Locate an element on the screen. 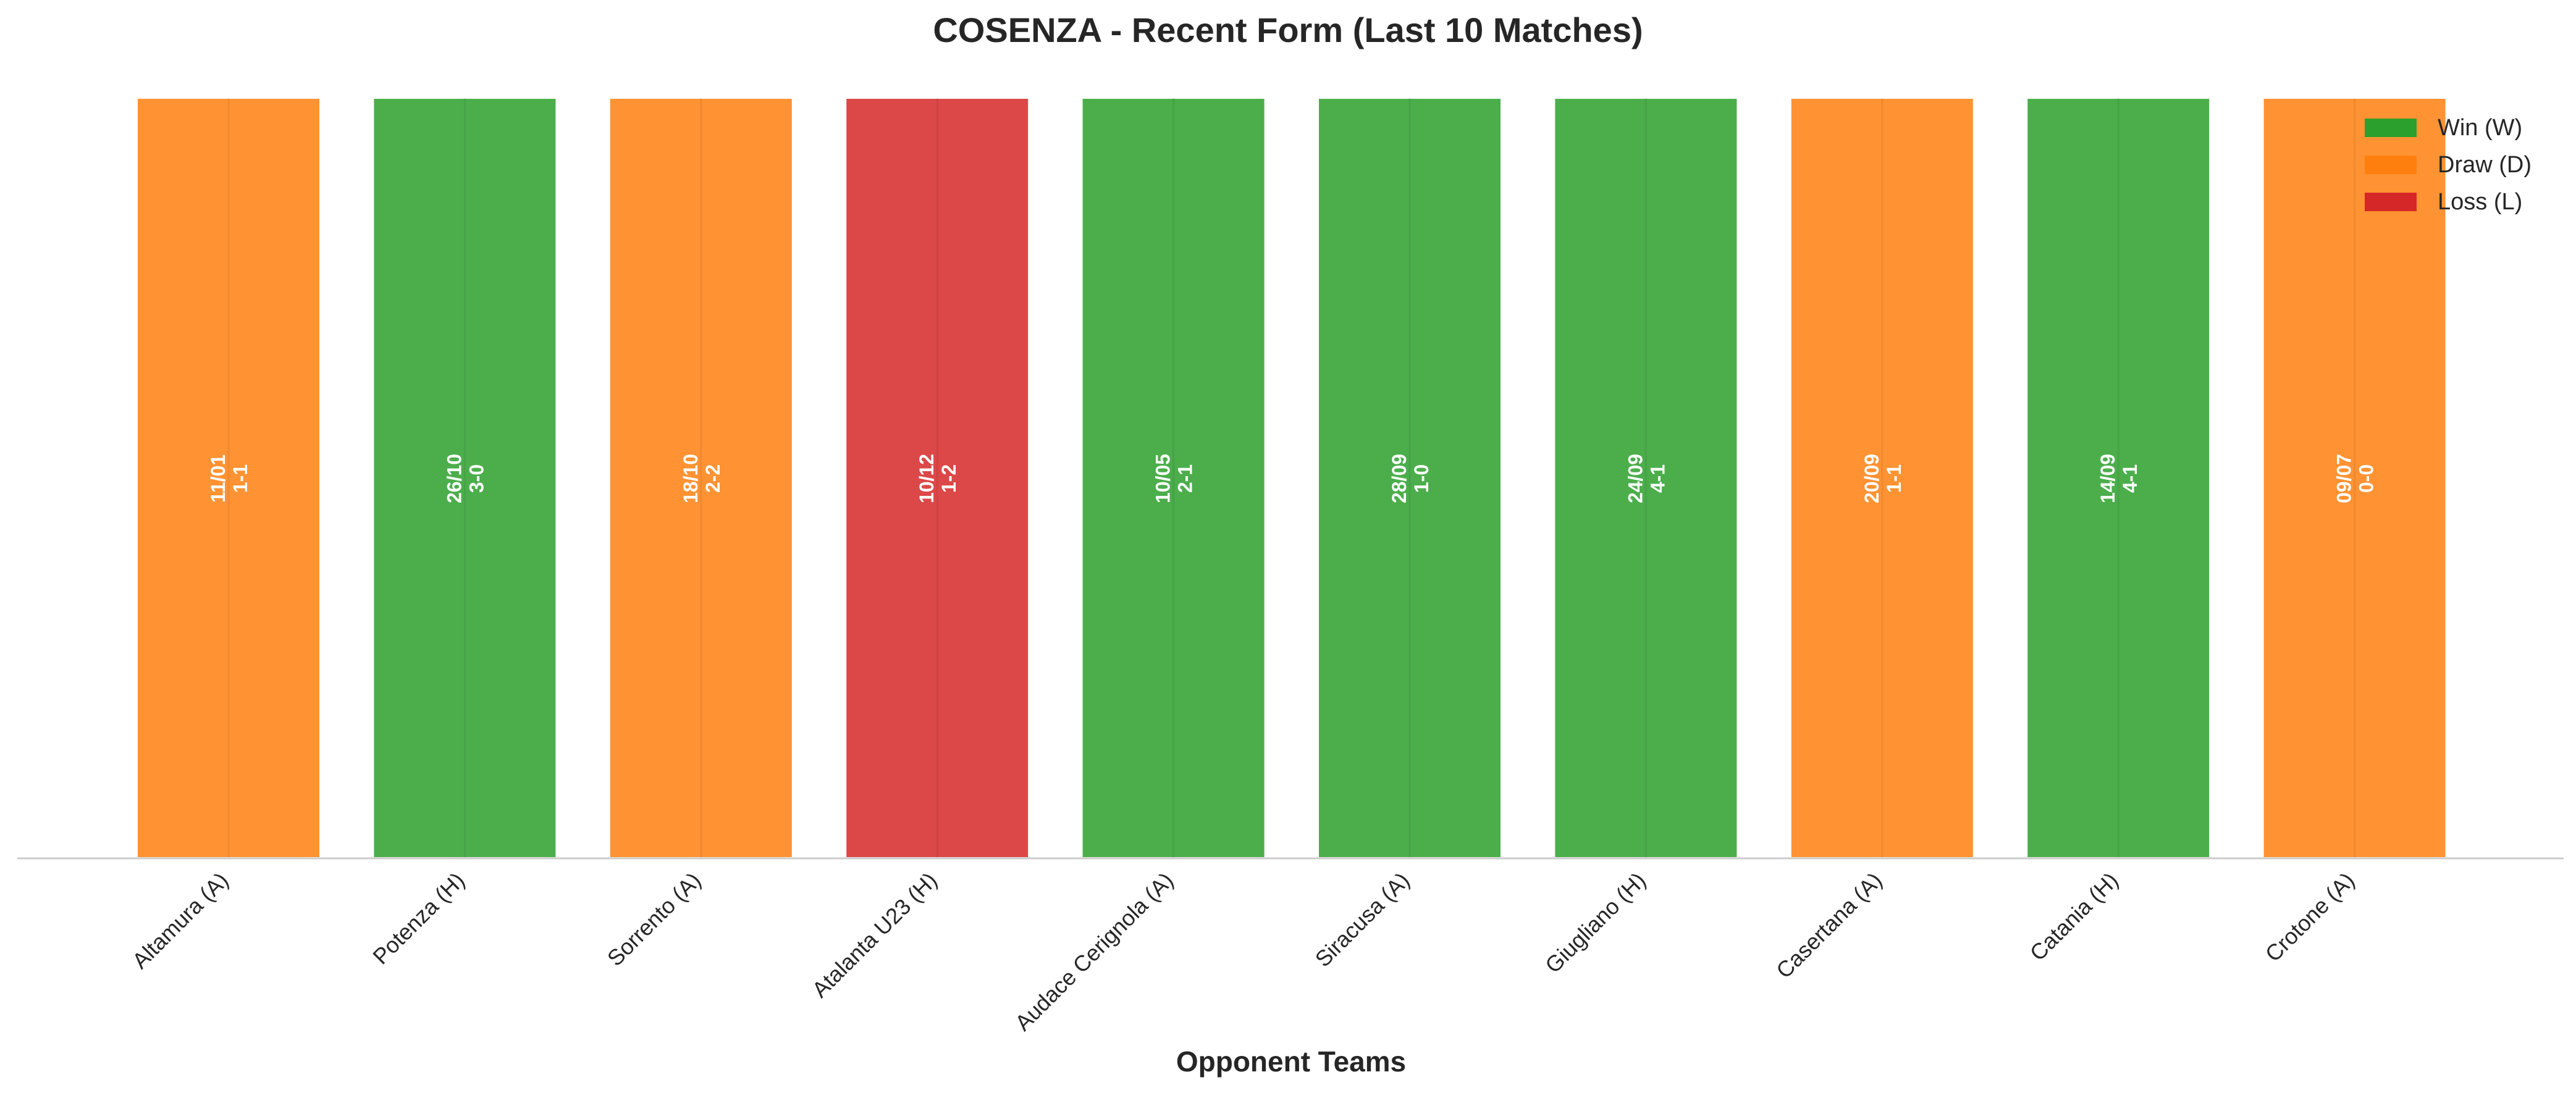  x-tick-label: Catania (H) is located at coordinates (2074, 917).